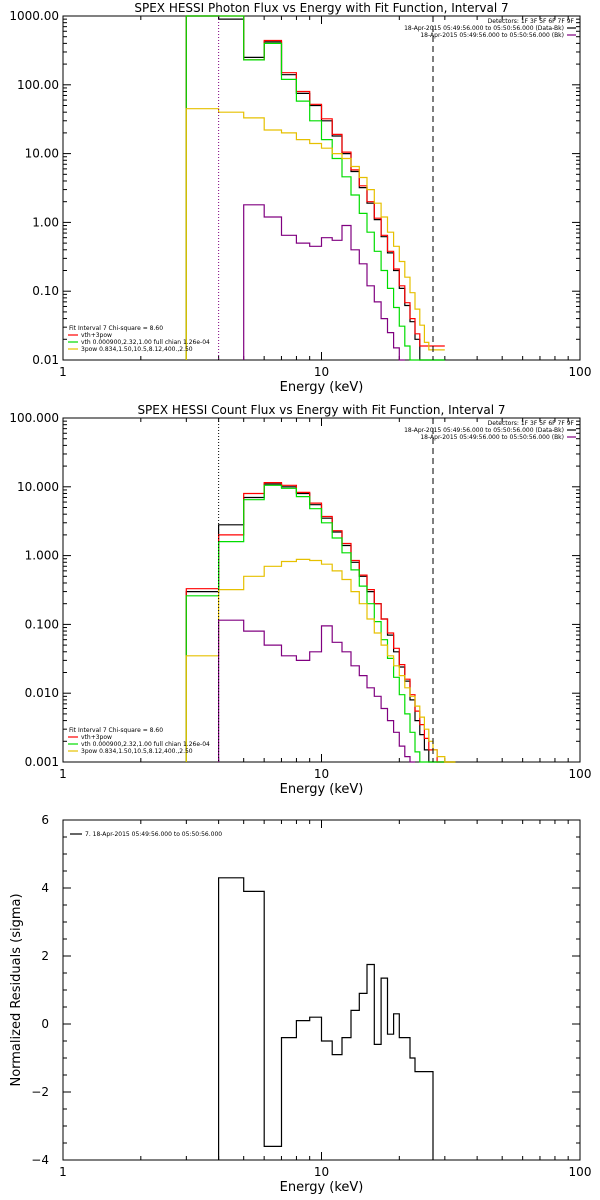 The image size is (600, 1200). What do you see at coordinates (63, 1172) in the screenshot?
I see `chart2-x-tick-label: 1` at bounding box center [63, 1172].